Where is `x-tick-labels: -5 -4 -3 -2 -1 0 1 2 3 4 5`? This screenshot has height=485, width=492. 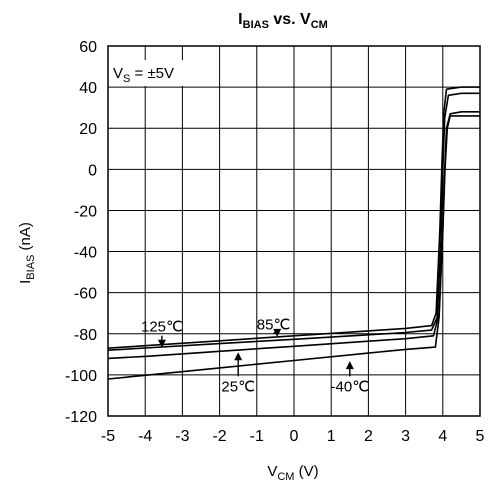
x-tick-labels: -5 -4 -3 -2 -1 0 1 2 3 4 5 is located at coordinates (293, 436).